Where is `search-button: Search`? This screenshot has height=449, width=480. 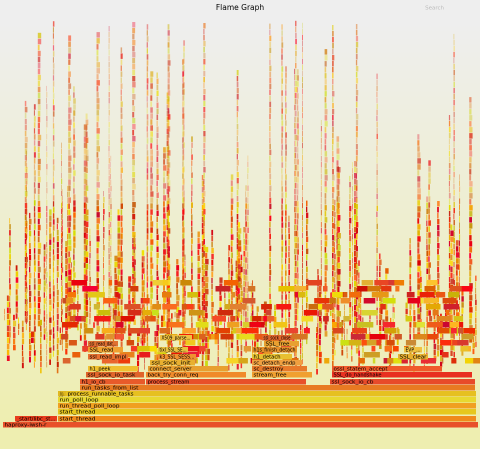
search-button: Search is located at coordinates (434, 9).